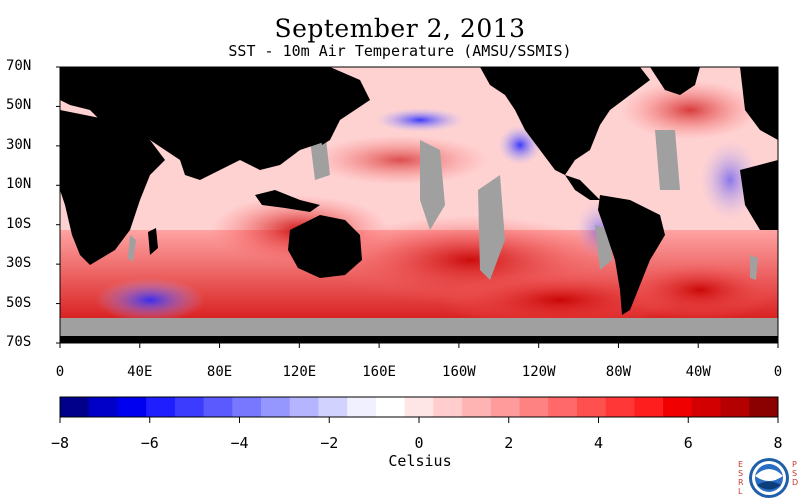 The width and height of the screenshot is (800, 500). Describe the element at coordinates (299, 372) in the screenshot. I see `longitude-label: 120E` at that location.